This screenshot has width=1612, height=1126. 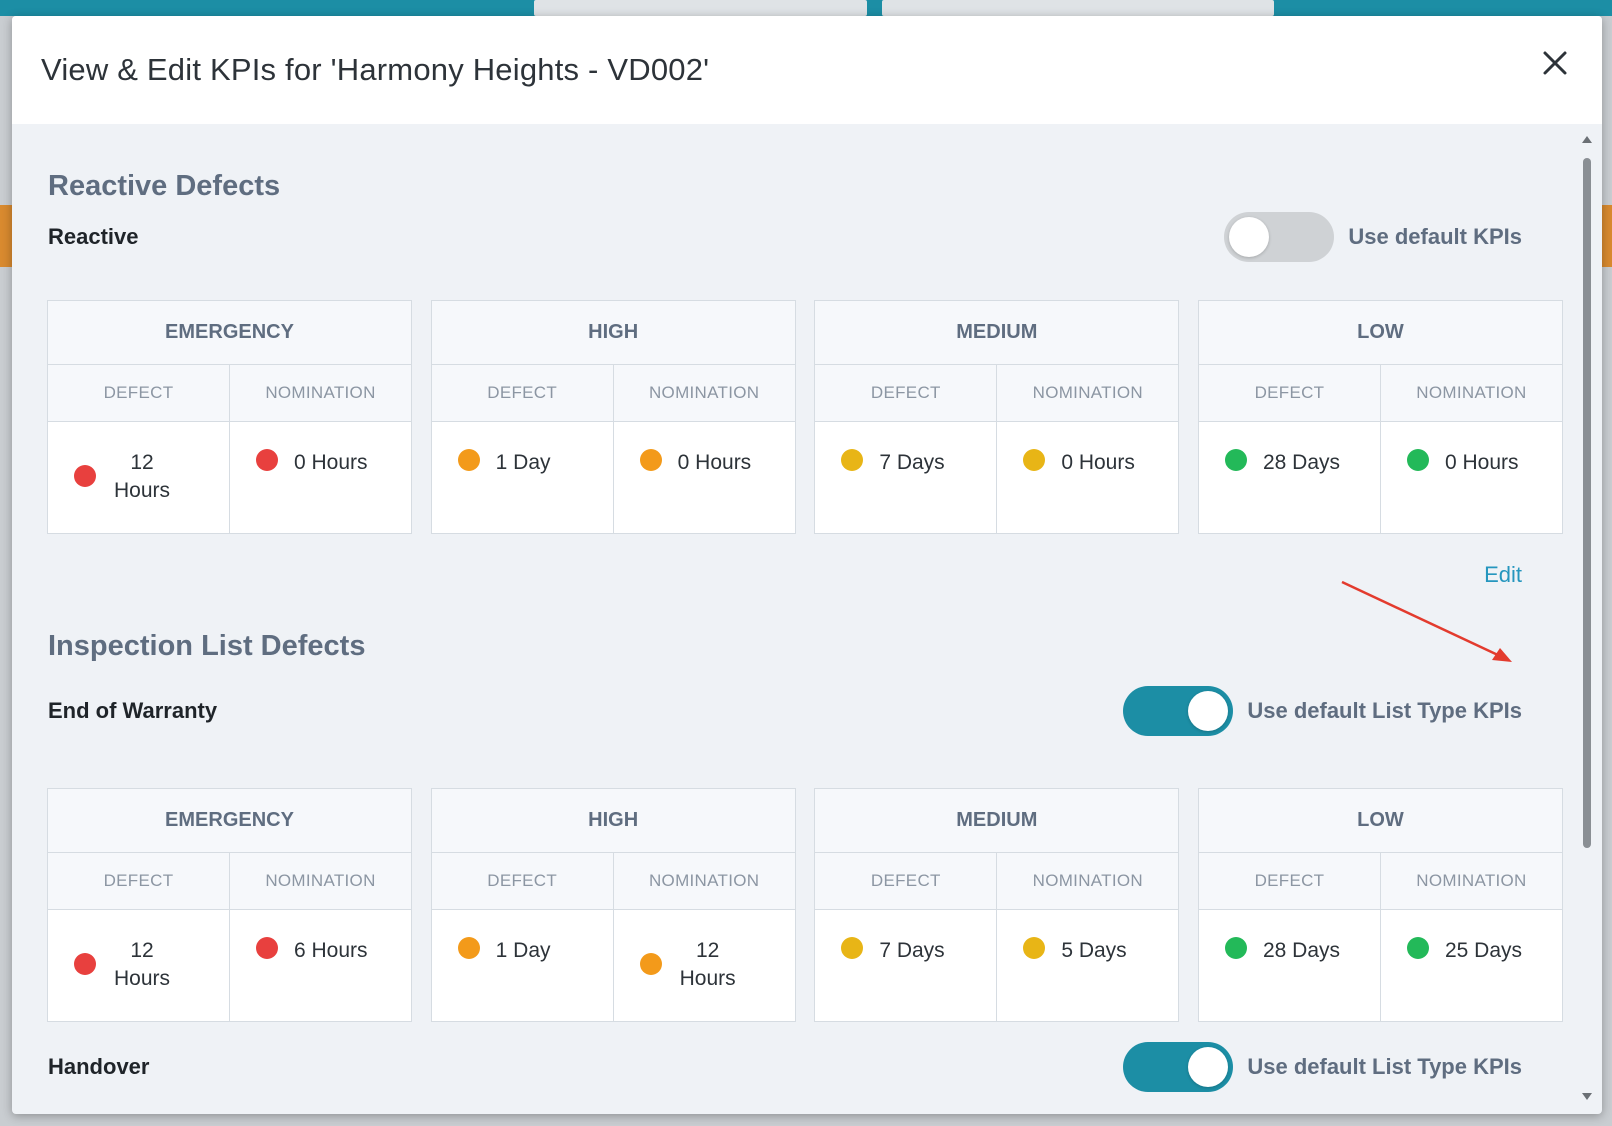 What do you see at coordinates (1503, 574) in the screenshot?
I see `edit-link: Edit` at bounding box center [1503, 574].